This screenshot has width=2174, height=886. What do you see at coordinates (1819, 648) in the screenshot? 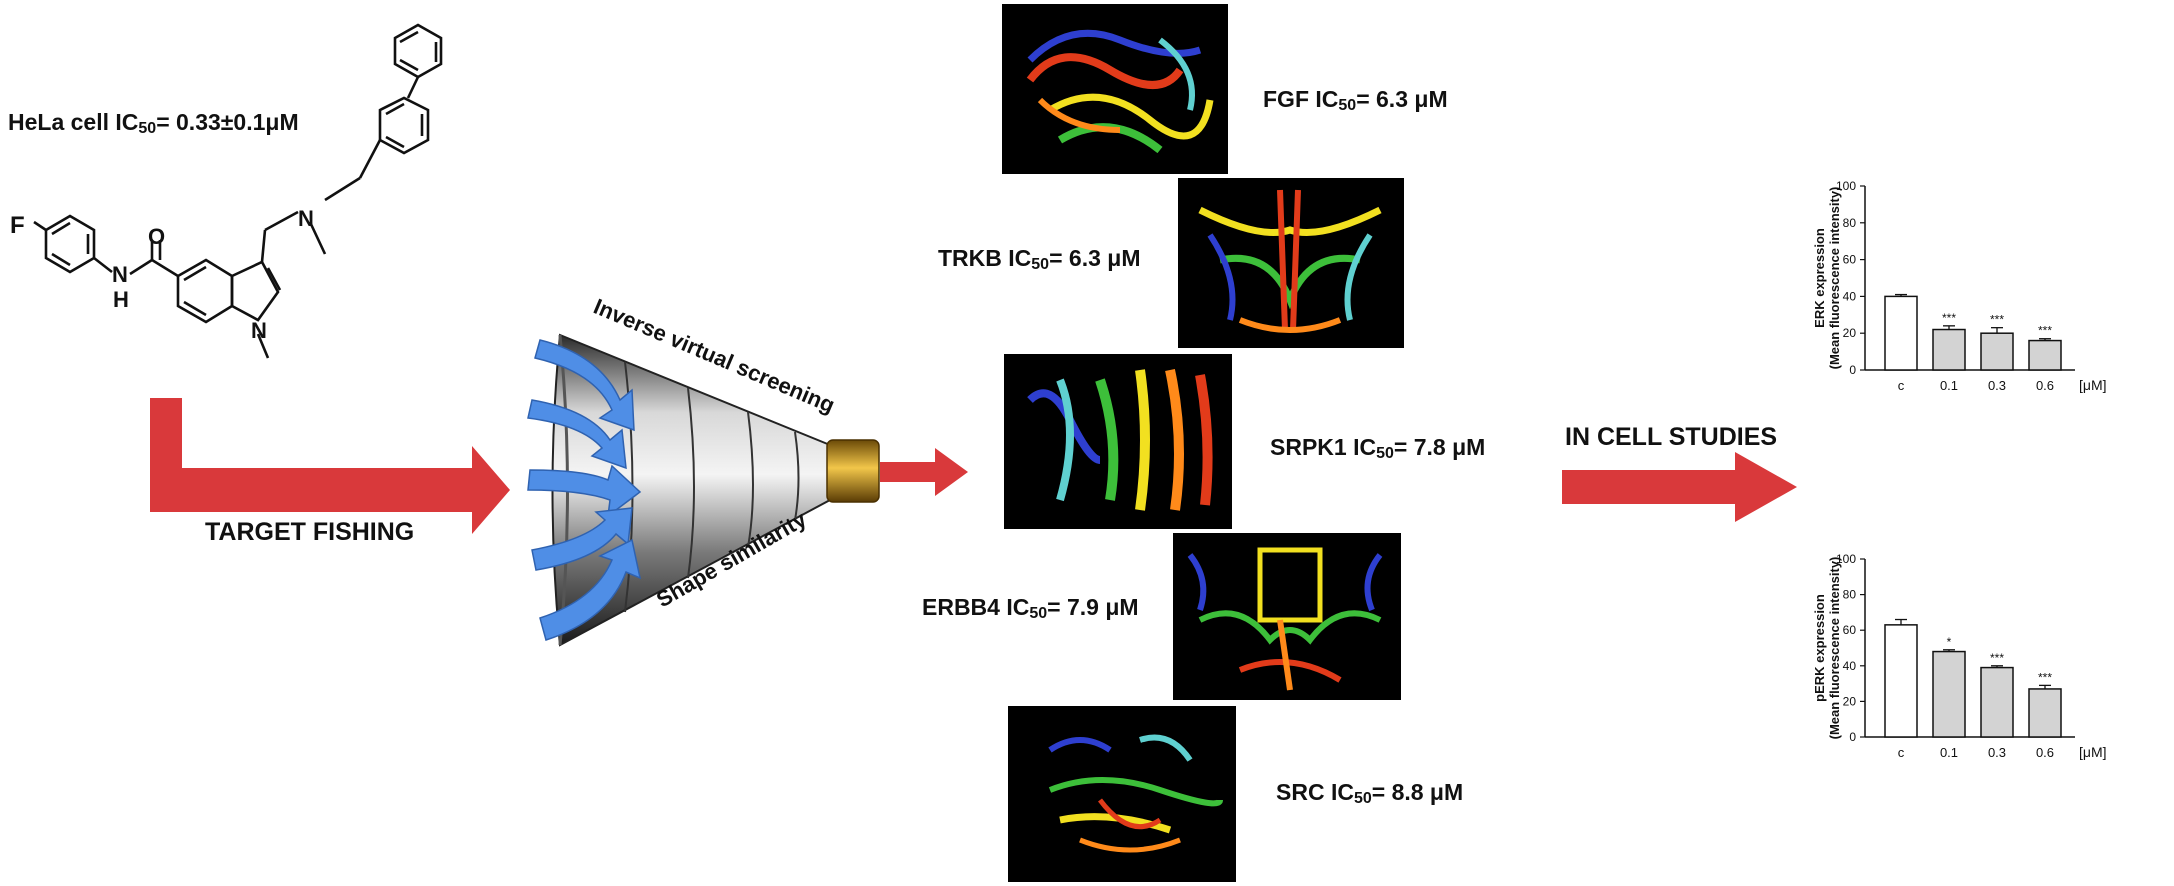
I see `y-axis-label: pERK expression` at bounding box center [1819, 648].